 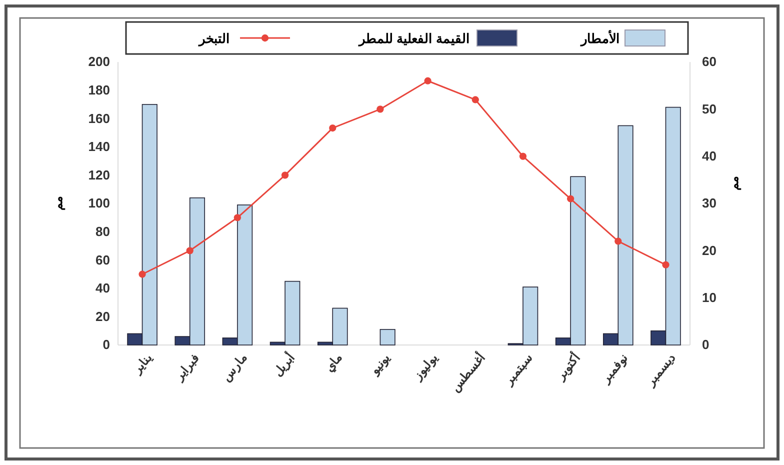 I want to click on x-tick-label: مارس, so click(x=234, y=367).